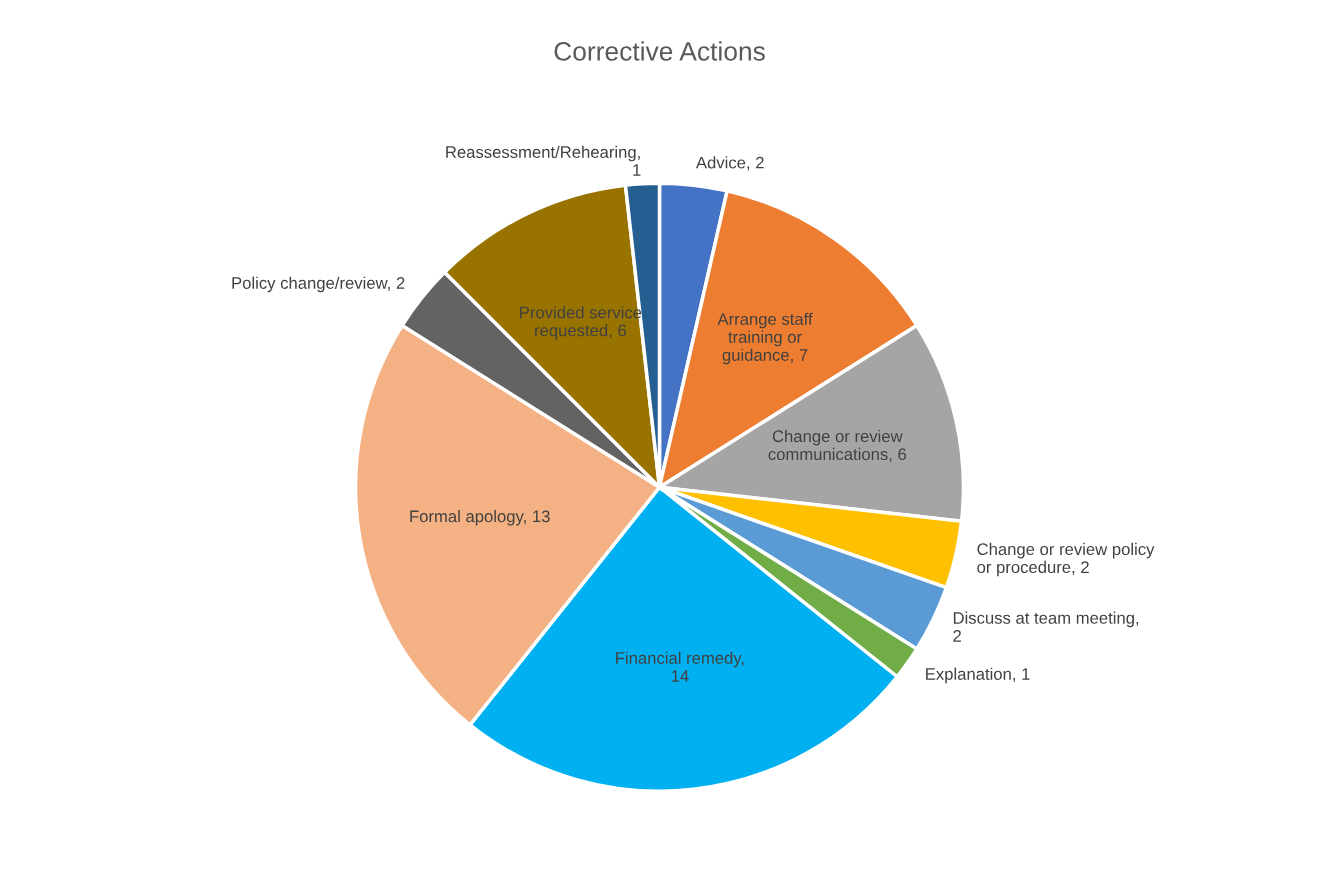 Image resolution: width=1319 pixels, height=894 pixels. What do you see at coordinates (978, 675) in the screenshot?
I see `slice-label: Explanation, 1` at bounding box center [978, 675].